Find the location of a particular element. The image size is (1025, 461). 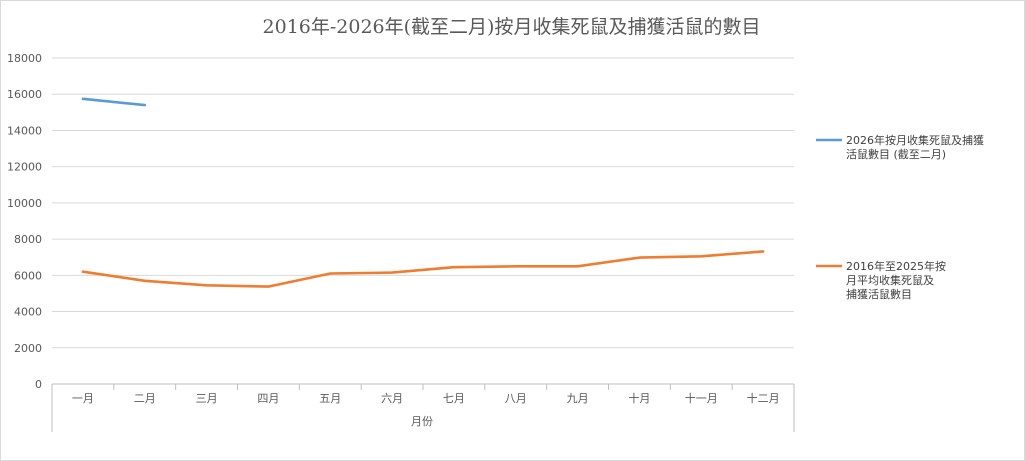

y-tick-label: 18000 is located at coordinates (24, 58).